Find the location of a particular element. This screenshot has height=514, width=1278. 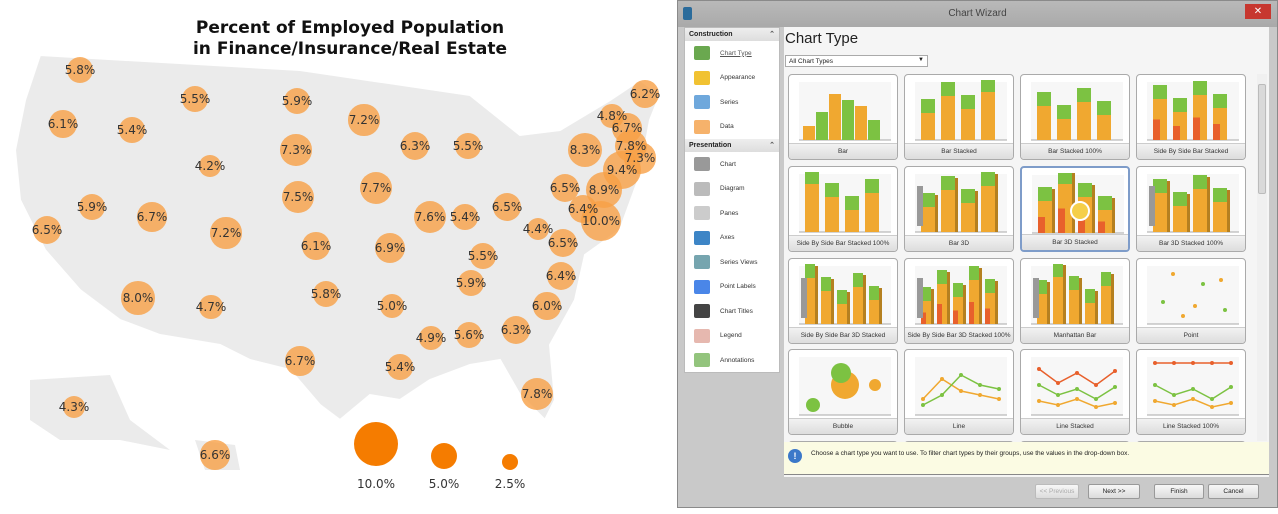

window-title: Chart Wizard is located at coordinates (977, 13).